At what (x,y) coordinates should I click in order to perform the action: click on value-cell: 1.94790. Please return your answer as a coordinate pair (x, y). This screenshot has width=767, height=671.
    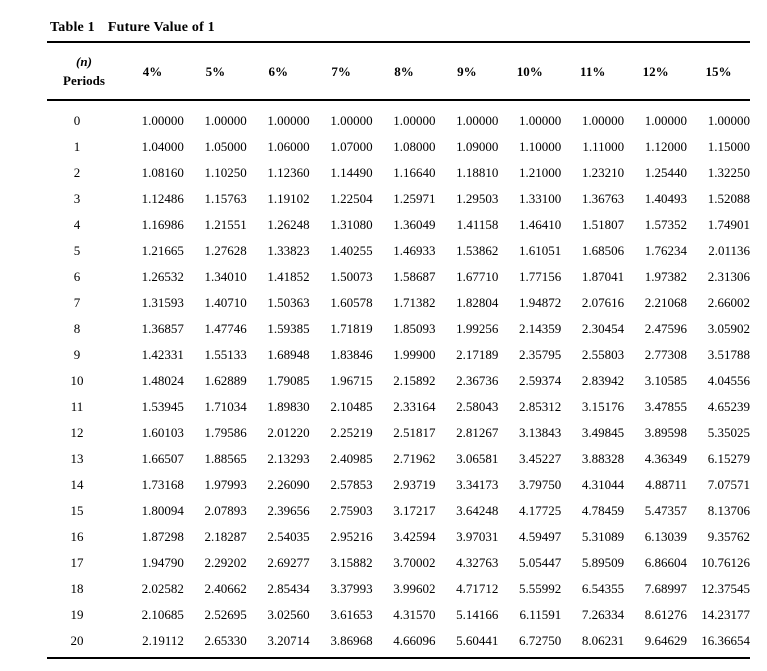
    Looking at the image, I should click on (162, 562).